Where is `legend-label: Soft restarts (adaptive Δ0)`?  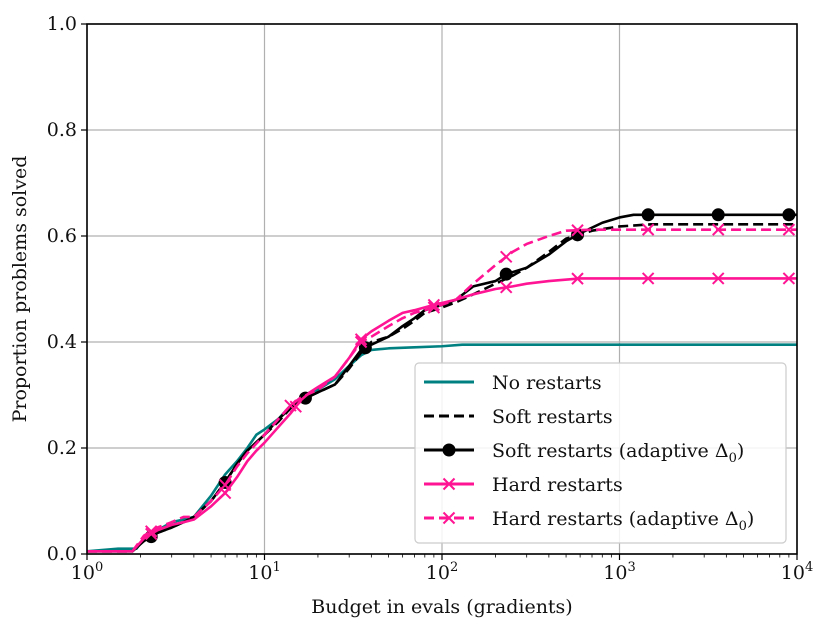 legend-label: Soft restarts (adaptive Δ0) is located at coordinates (618, 453).